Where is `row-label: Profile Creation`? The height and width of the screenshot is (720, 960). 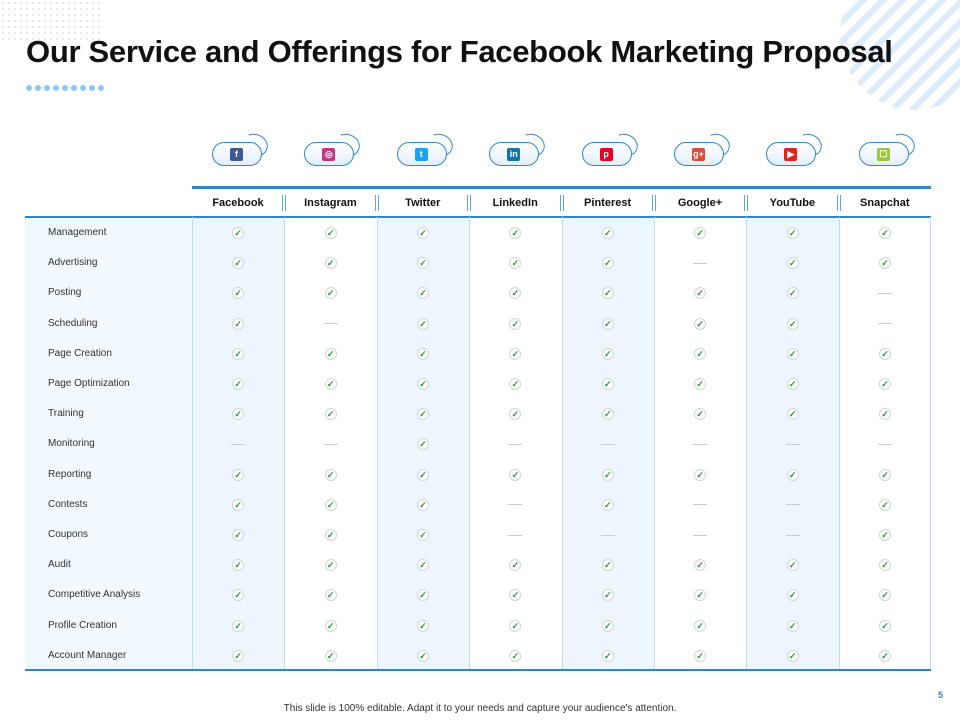
row-label: Profile Creation is located at coordinates (82, 625).